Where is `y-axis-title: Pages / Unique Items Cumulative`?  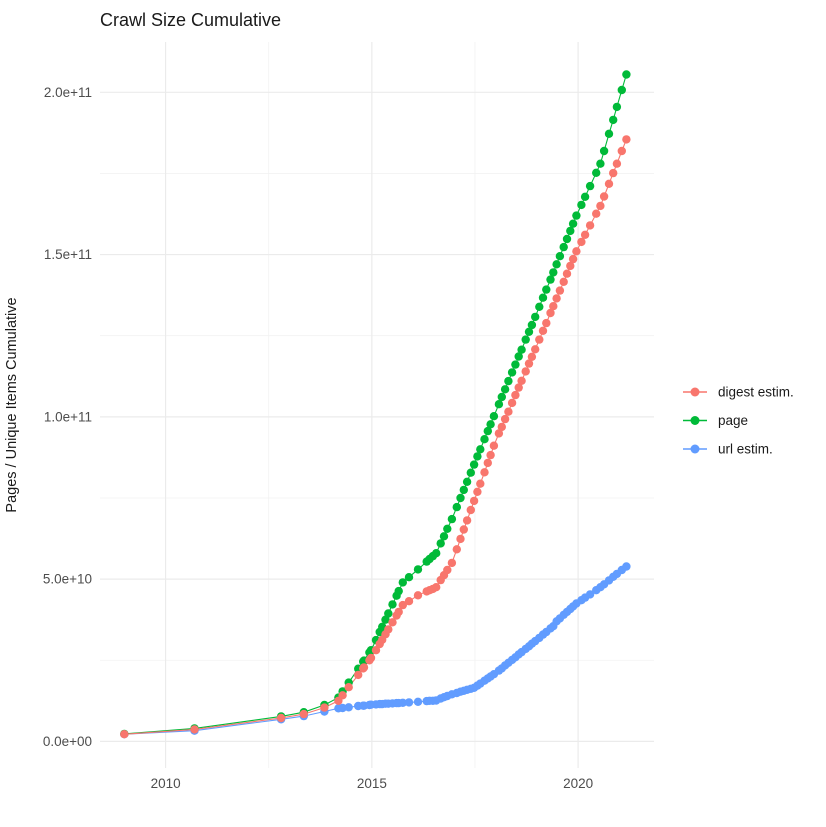
y-axis-title: Pages / Unique Items Cumulative is located at coordinates (12, 404).